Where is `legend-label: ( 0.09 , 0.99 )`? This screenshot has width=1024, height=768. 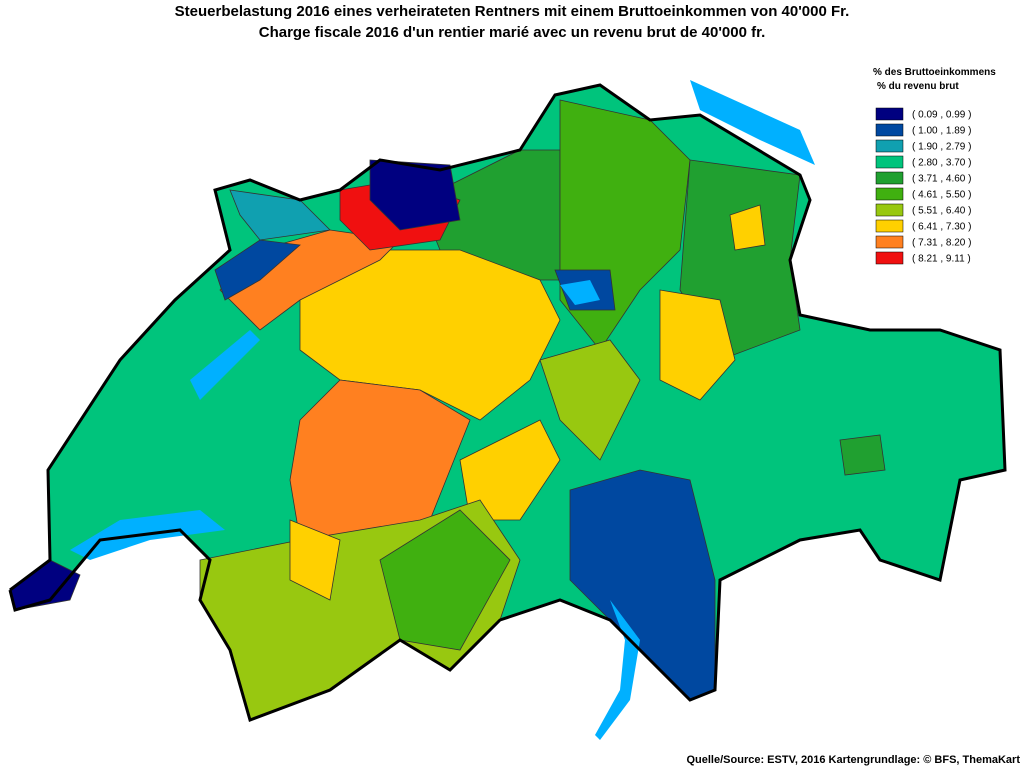
legend-label: ( 0.09 , 0.99 ) is located at coordinates (941, 115).